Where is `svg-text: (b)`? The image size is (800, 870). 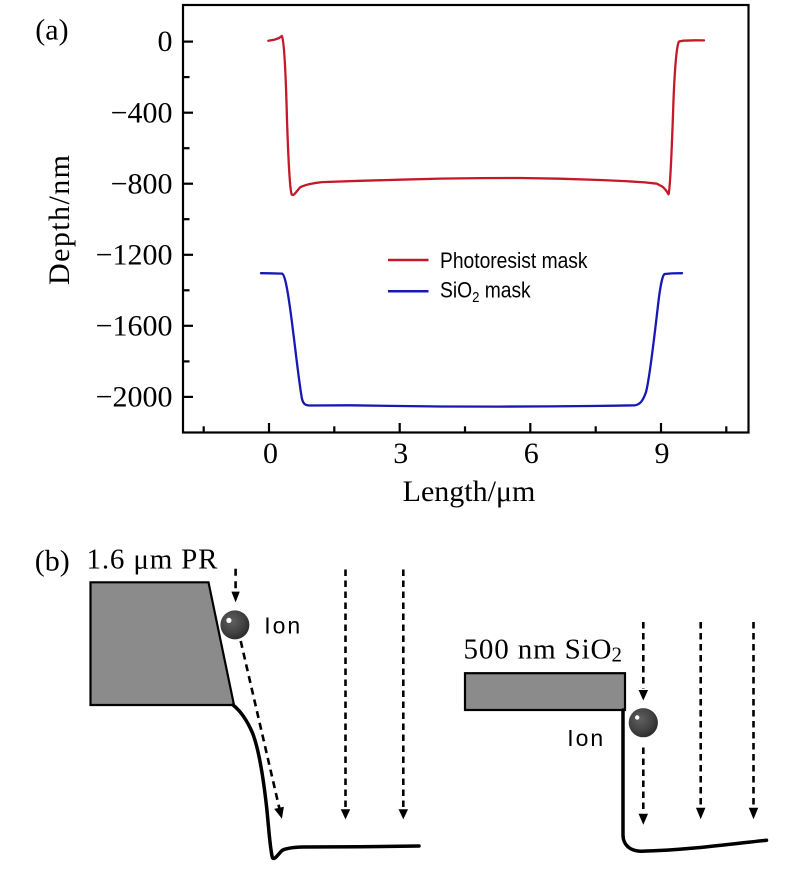 svg-text: (b) is located at coordinates (52, 561).